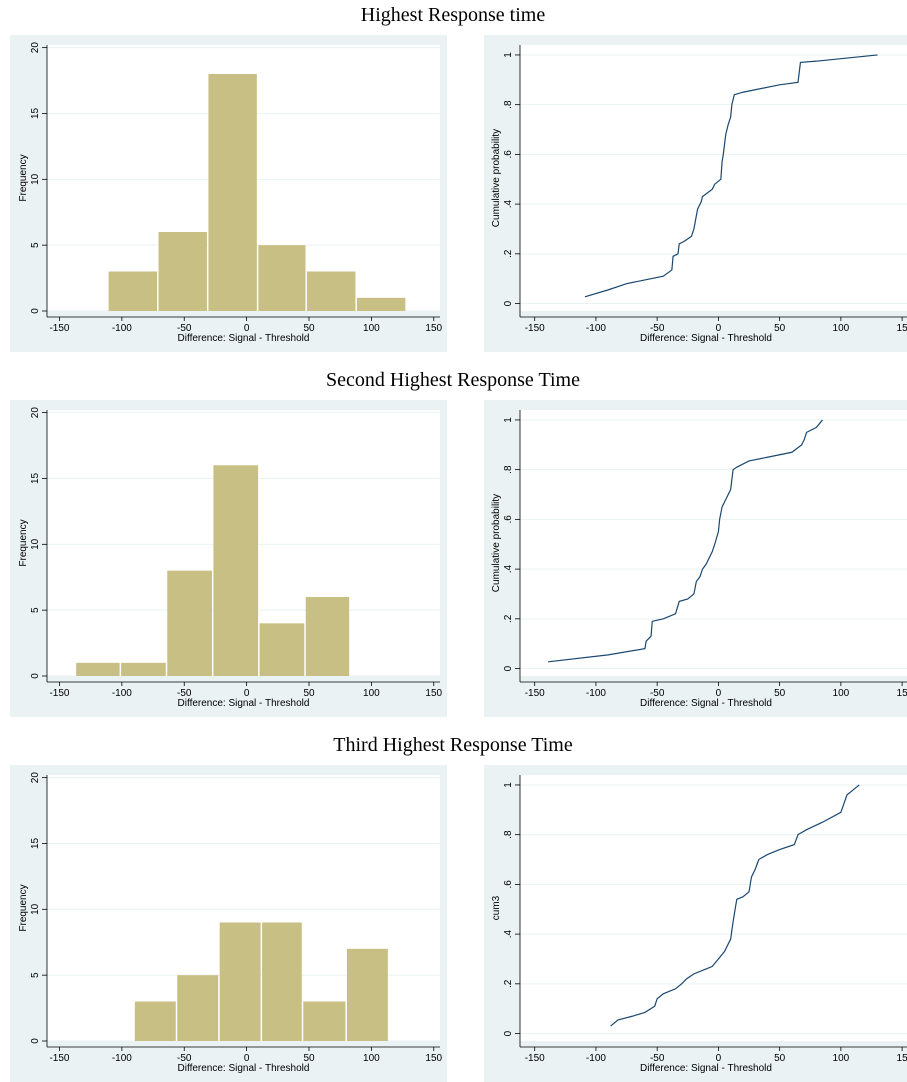 The height and width of the screenshot is (1082, 907). I want to click on section-title: Highest Response time, so click(453, 15).